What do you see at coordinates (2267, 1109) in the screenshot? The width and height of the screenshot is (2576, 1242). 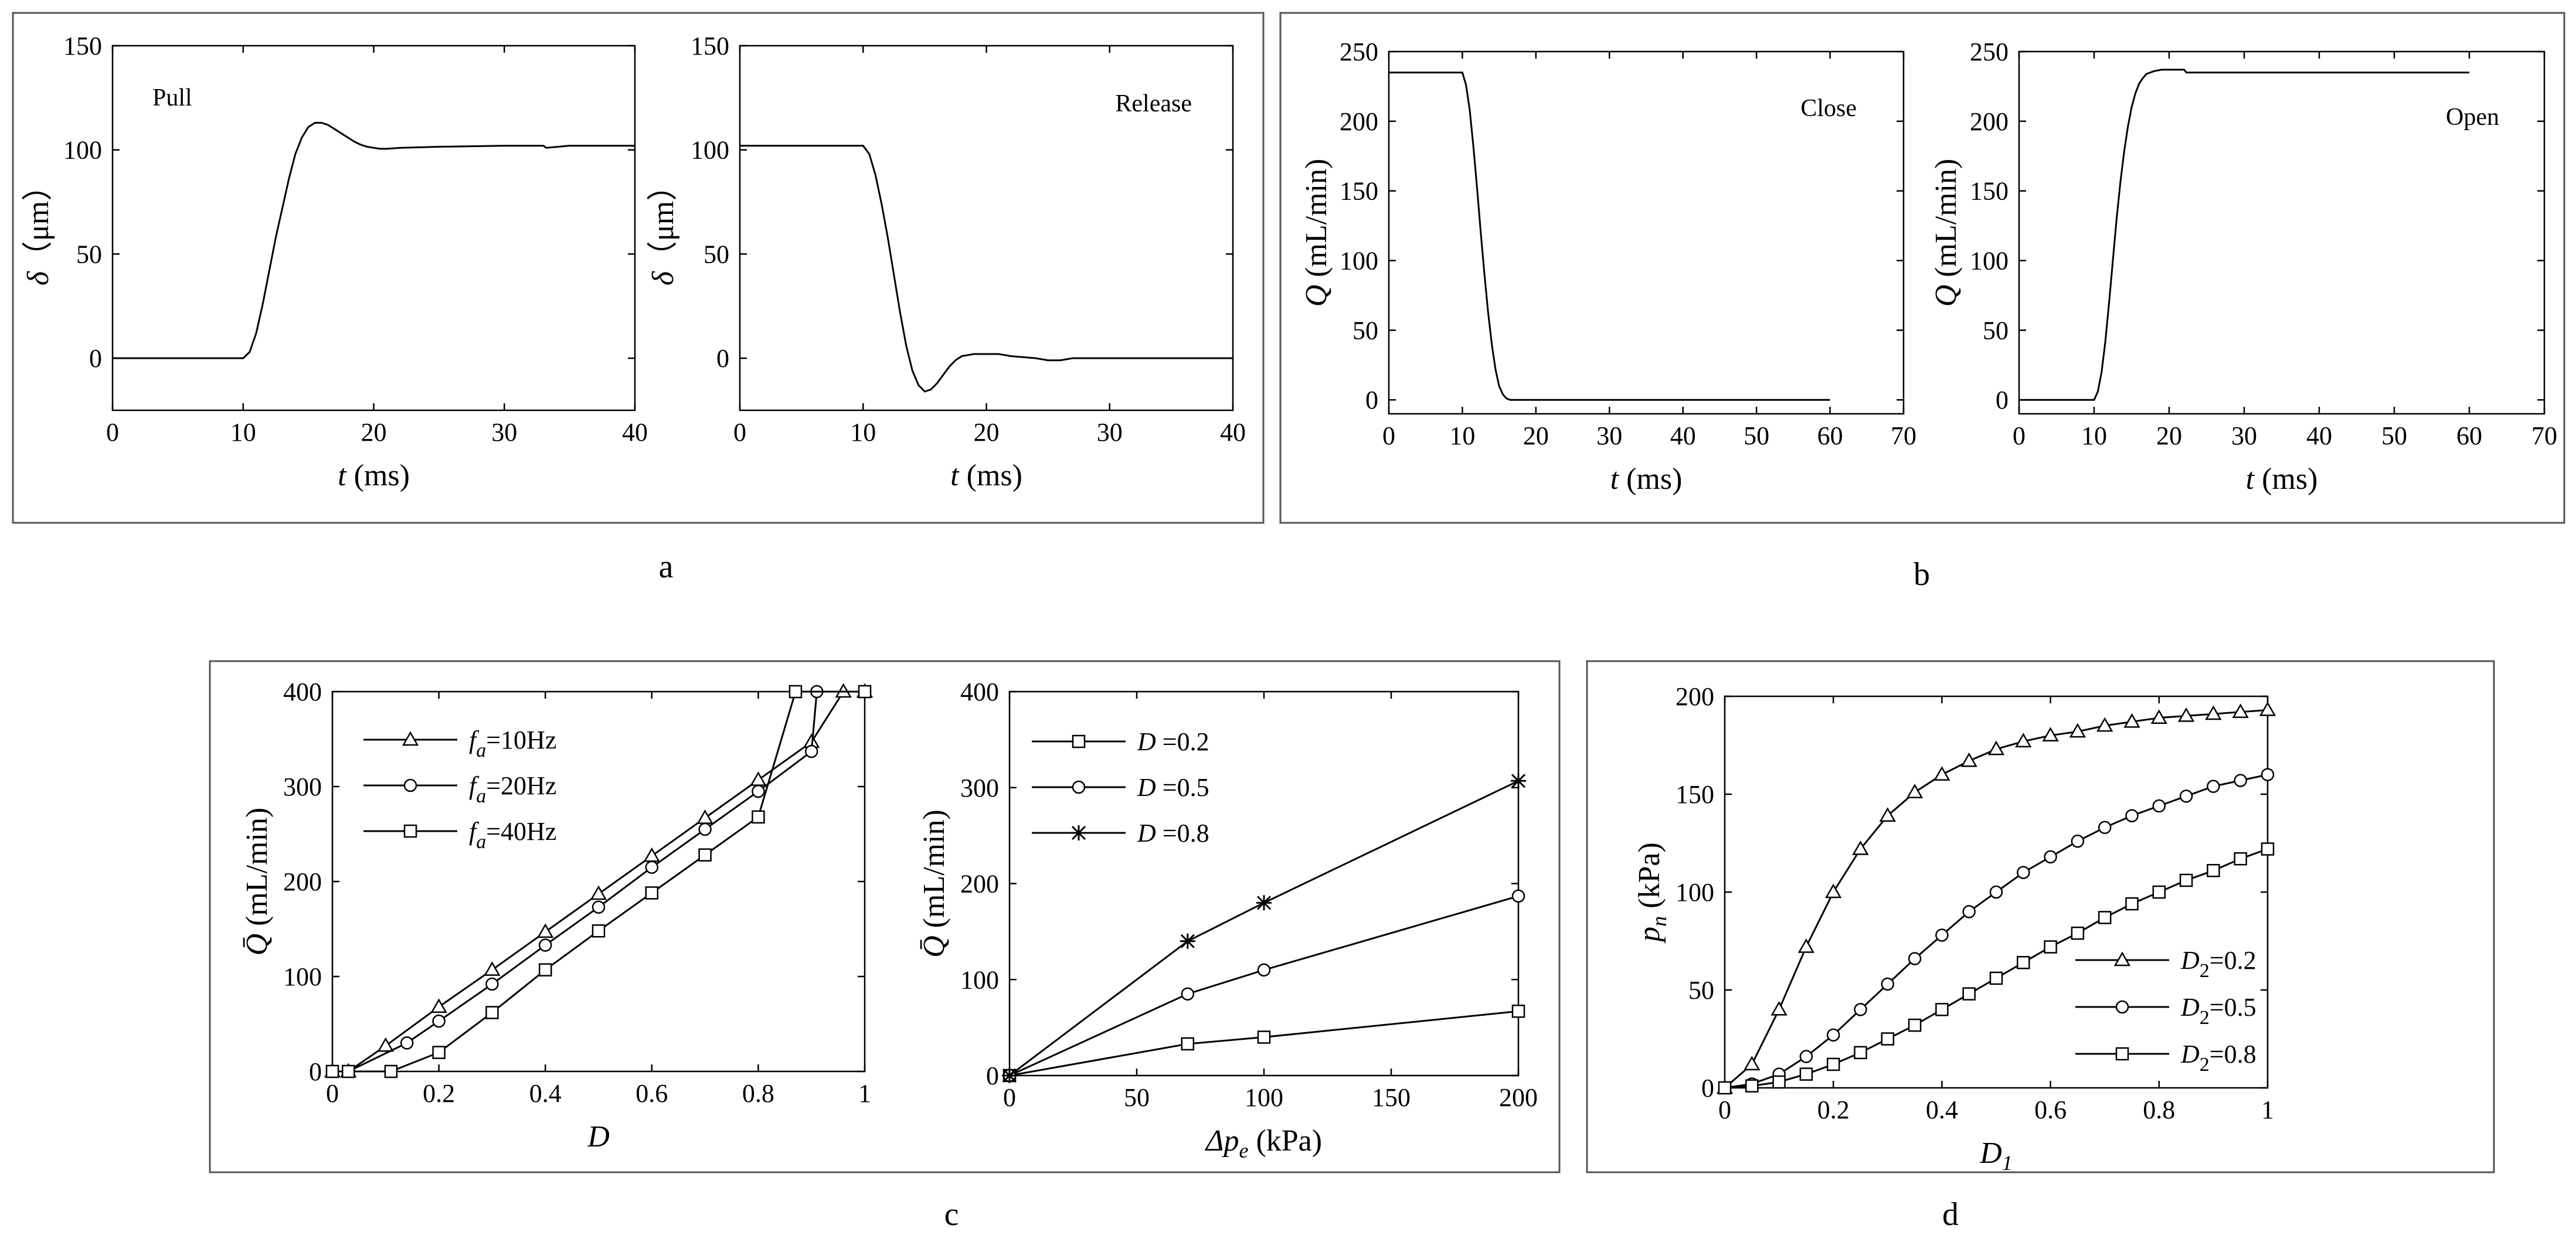 I see `x-tick-label: 1` at bounding box center [2267, 1109].